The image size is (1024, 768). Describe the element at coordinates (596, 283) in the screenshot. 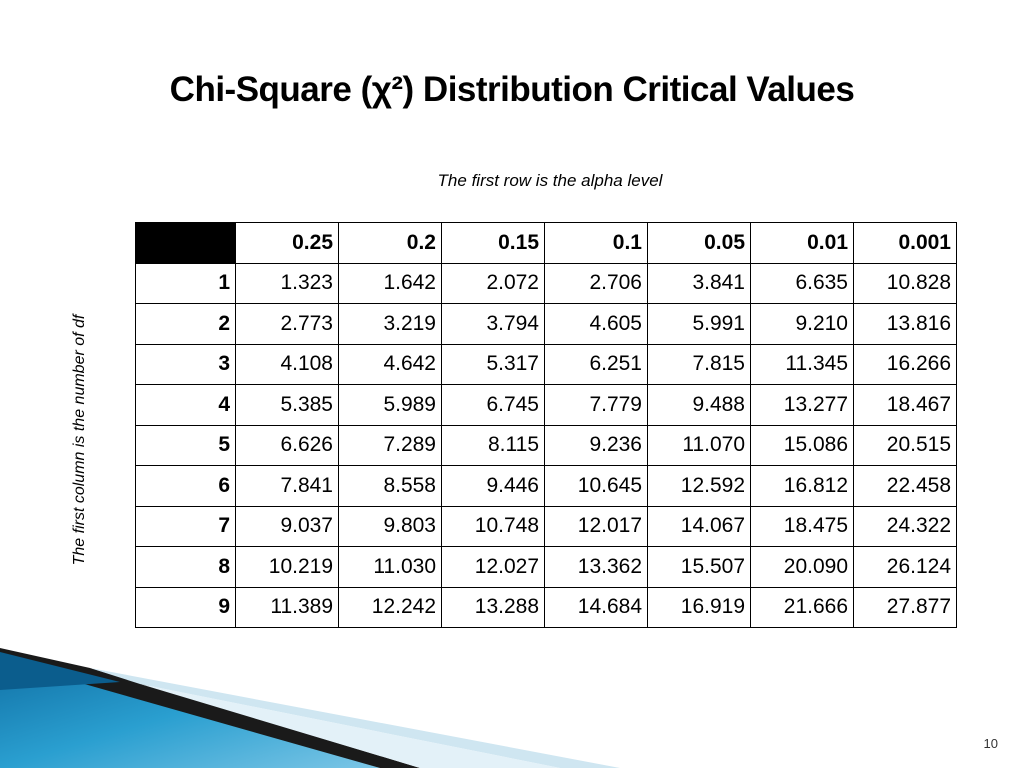

I see `critical-value-cell: 2.706` at that location.